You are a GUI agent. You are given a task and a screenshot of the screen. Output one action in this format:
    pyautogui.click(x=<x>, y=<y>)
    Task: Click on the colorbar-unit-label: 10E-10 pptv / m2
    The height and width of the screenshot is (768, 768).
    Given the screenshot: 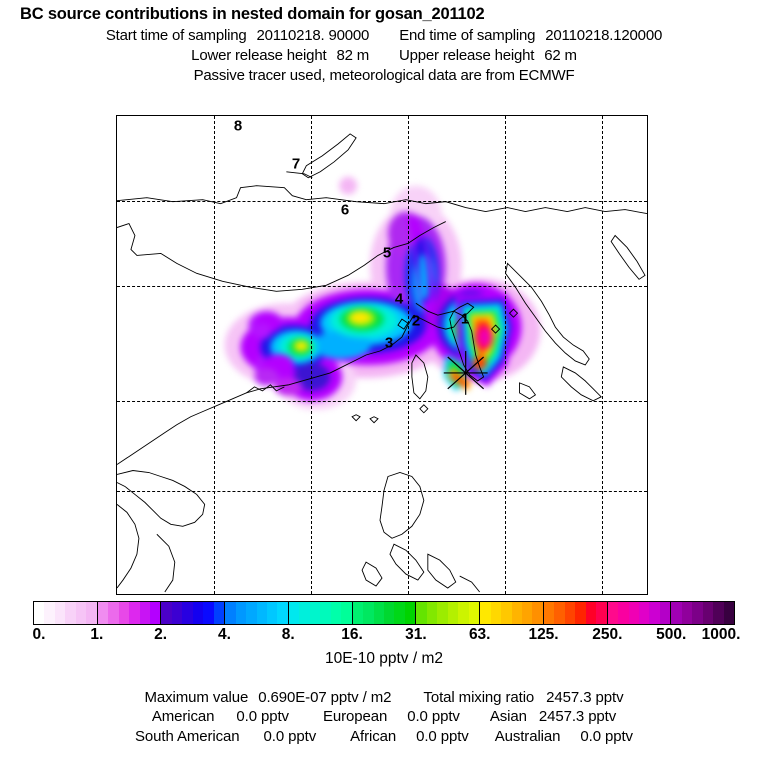 What is the action you would take?
    pyautogui.click(x=384, y=658)
    